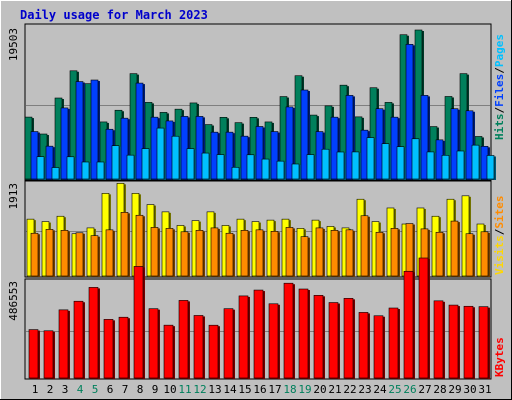 The image size is (512, 400). I want to click on x-tick-label: 18, so click(289, 389).